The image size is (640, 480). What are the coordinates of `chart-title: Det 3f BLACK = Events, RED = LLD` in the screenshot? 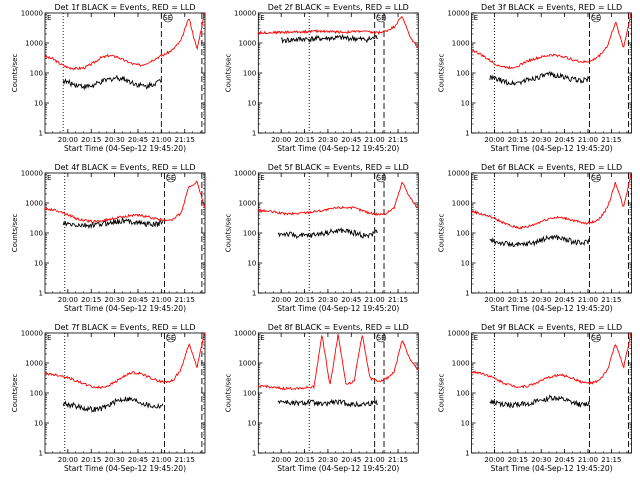 It's located at (551, 7).